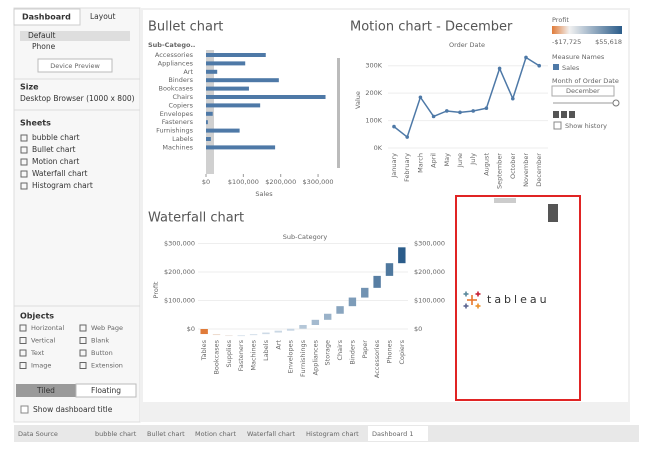 The height and width of the screenshot is (454, 649). Describe the element at coordinates (616, 103) in the screenshot. I see `slider-knob` at that location.